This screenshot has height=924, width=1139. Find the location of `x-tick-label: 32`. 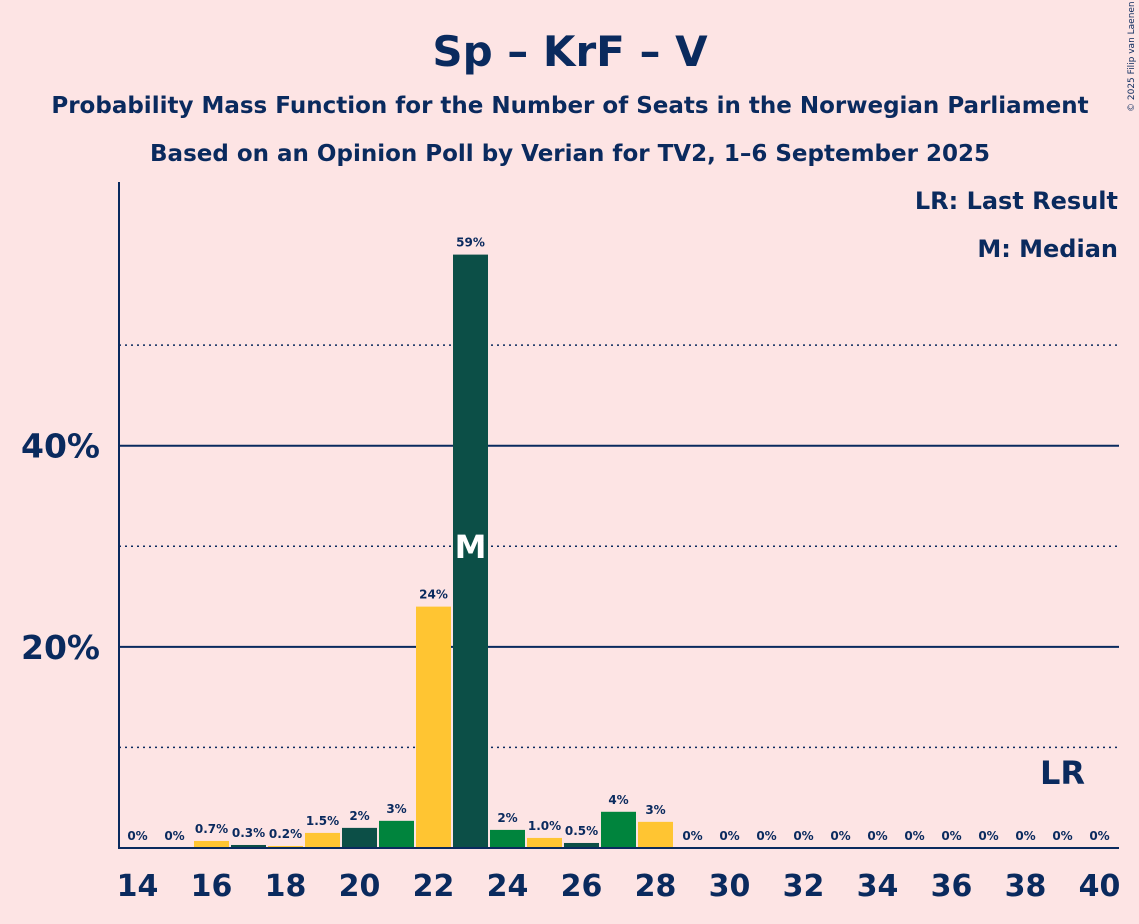

x-tick-label: 32 is located at coordinates (804, 886).